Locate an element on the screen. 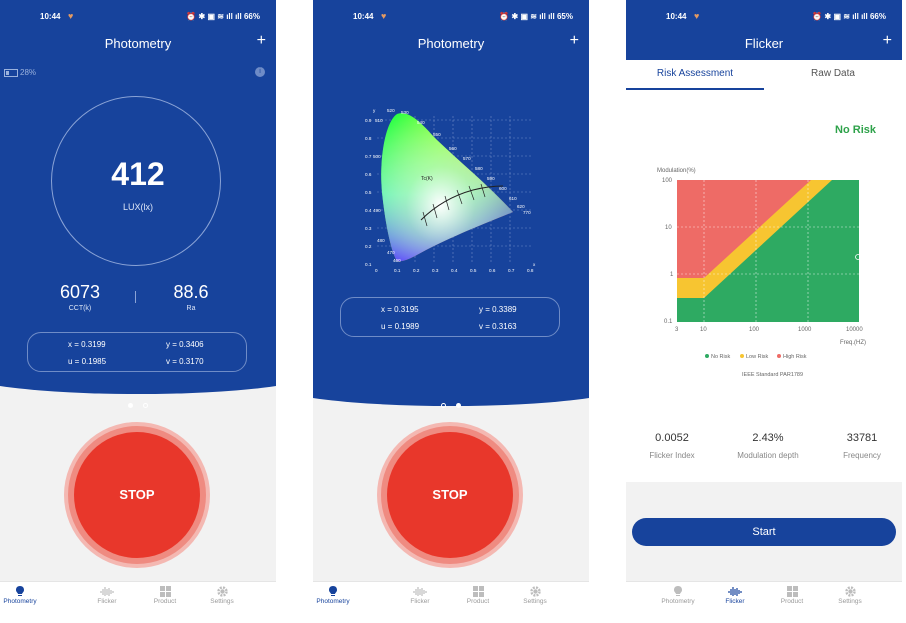 The height and width of the screenshot is (623, 906). tab-risk-assessment: Risk Assessment is located at coordinates (695, 73).